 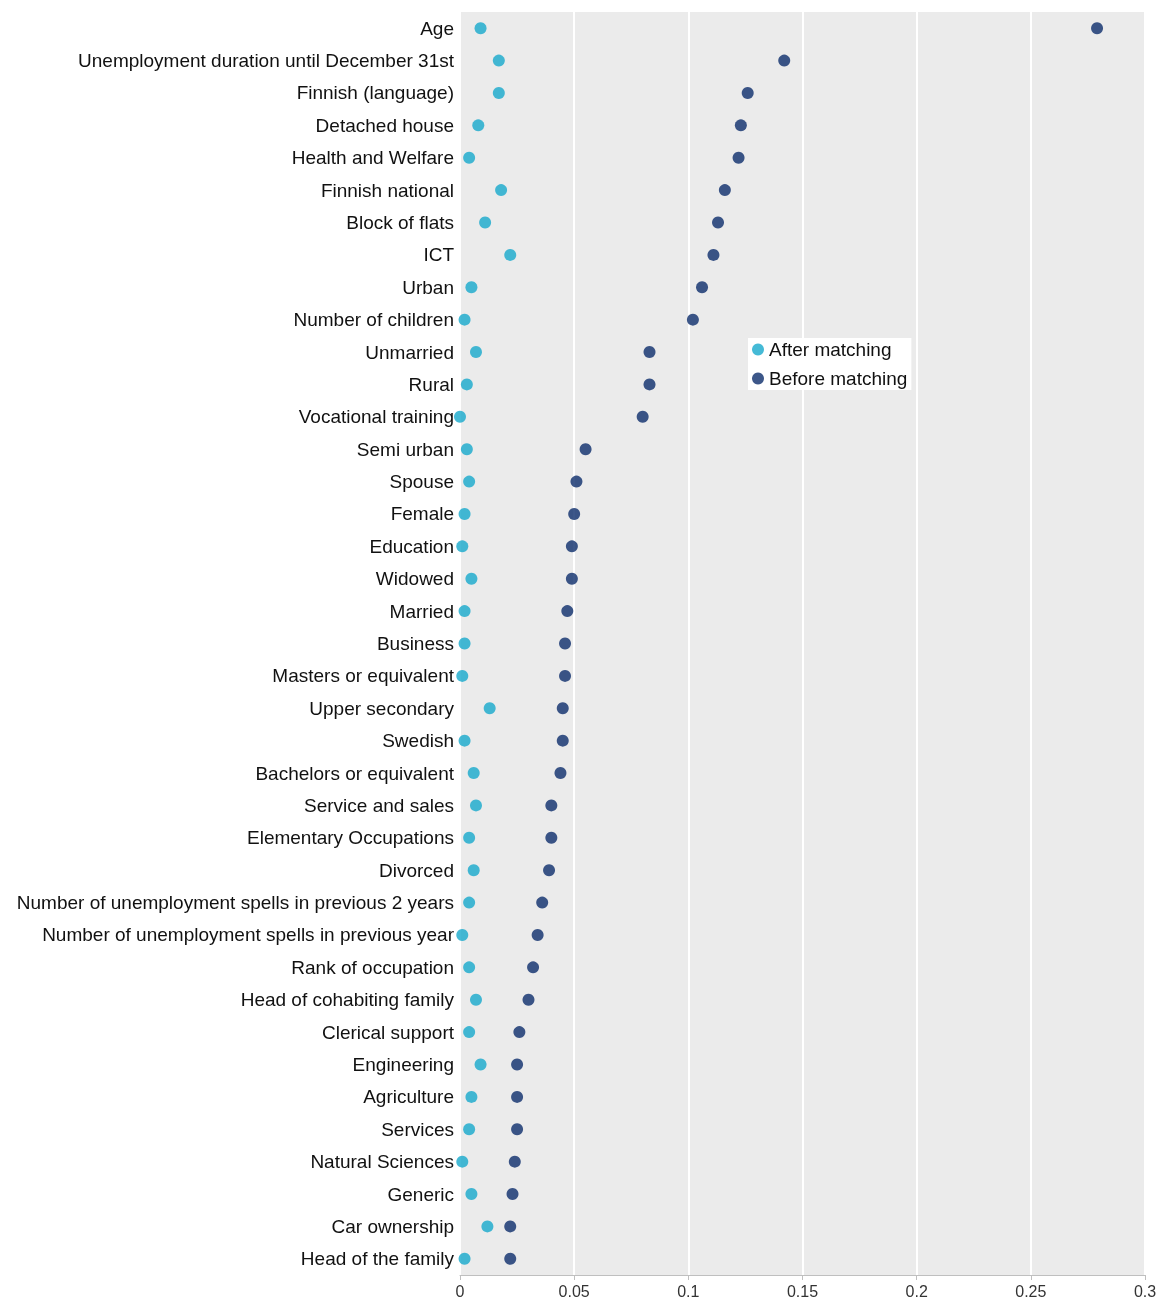 What do you see at coordinates (347, 1000) in the screenshot?
I see `y-tick-label: Head of cohabiting family` at bounding box center [347, 1000].